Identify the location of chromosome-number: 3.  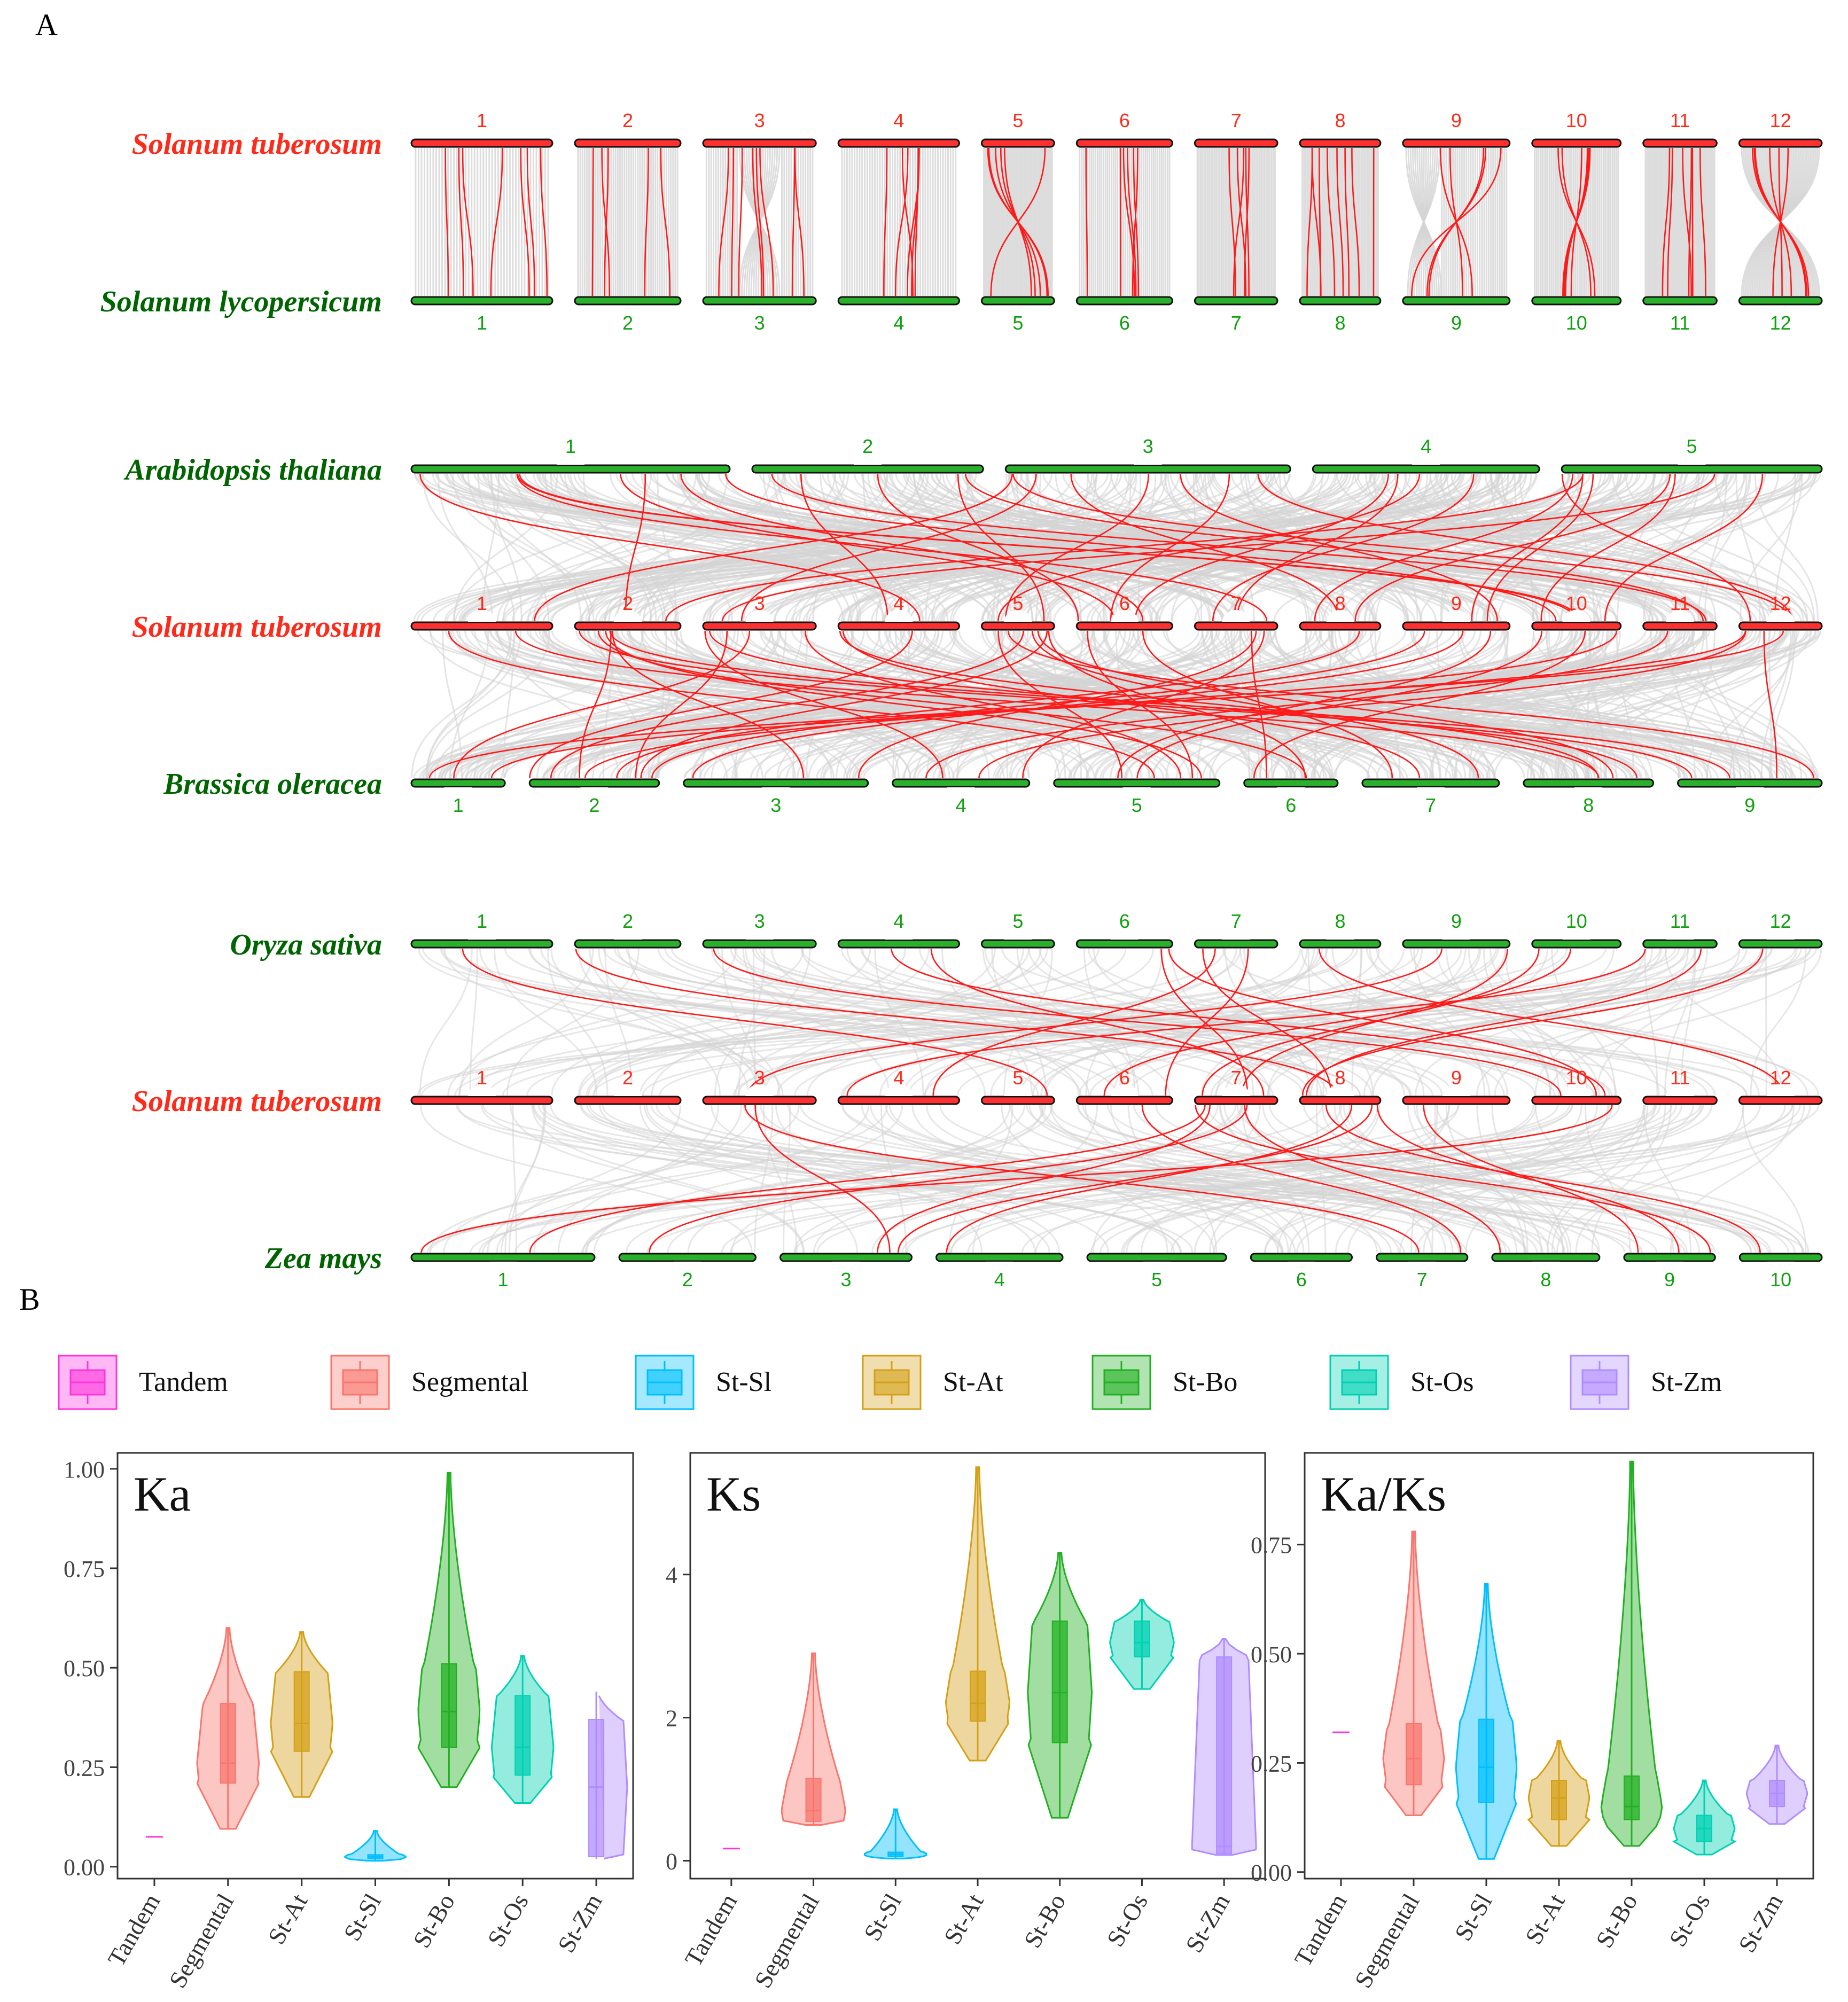
(760, 603).